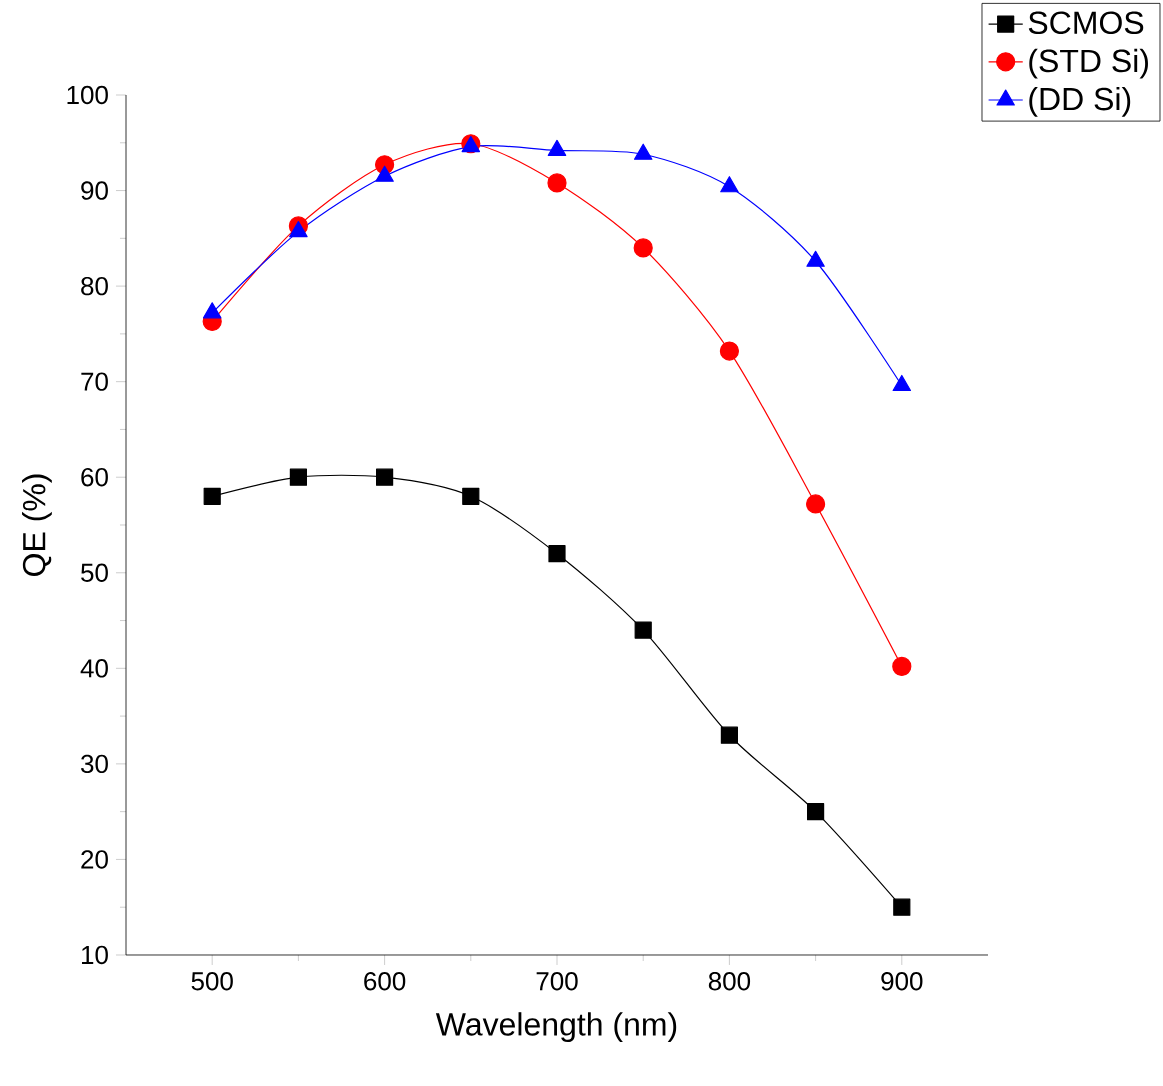 Image resolution: width=1163 pixels, height=1086 pixels. Describe the element at coordinates (902, 981) in the screenshot. I see `x-tick-label: 900` at that location.